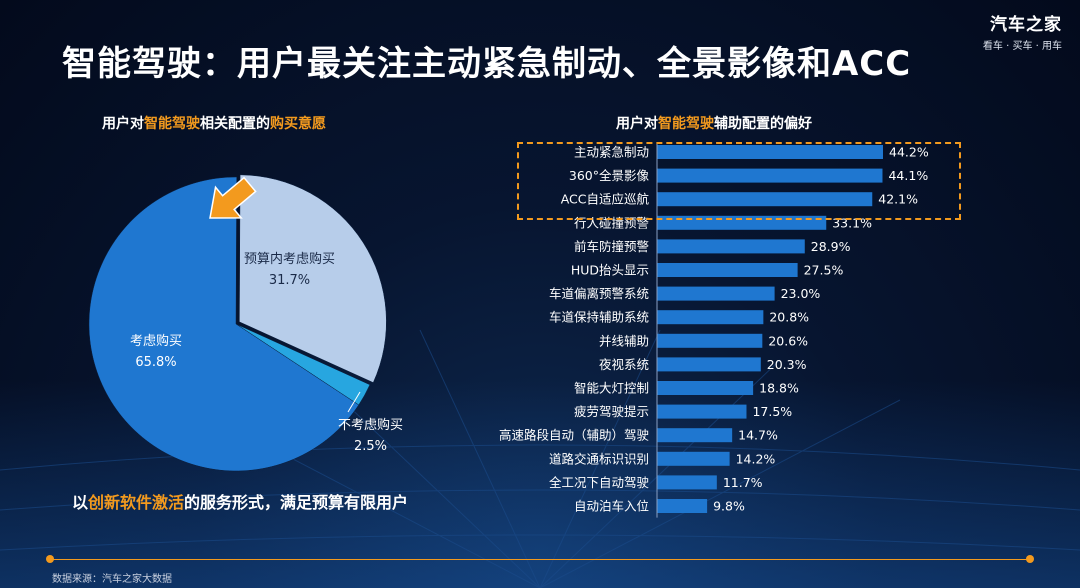 This screenshot has height=588, width=1080. What do you see at coordinates (290, 259) in the screenshot?
I see `pie-label-budget-text: 预算内考虑购买` at bounding box center [290, 259].